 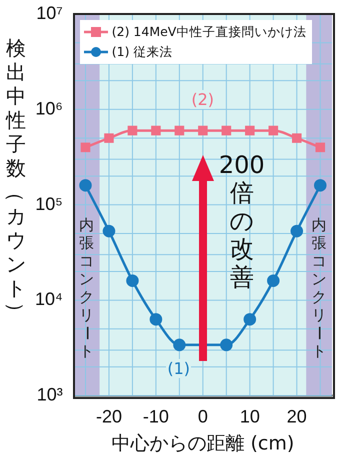 What do you see at coordinates (49, 394) in the screenshot?
I see `y-tick-label: 10³` at bounding box center [49, 394].